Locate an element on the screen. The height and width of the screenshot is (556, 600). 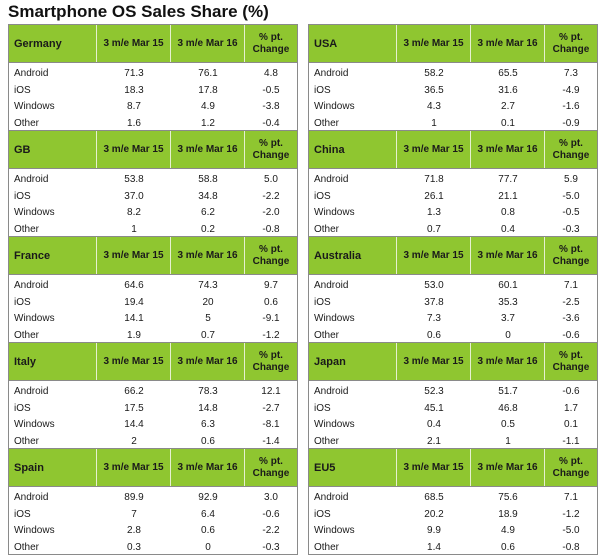
value-mar-16: 34.8 is located at coordinates (208, 196).